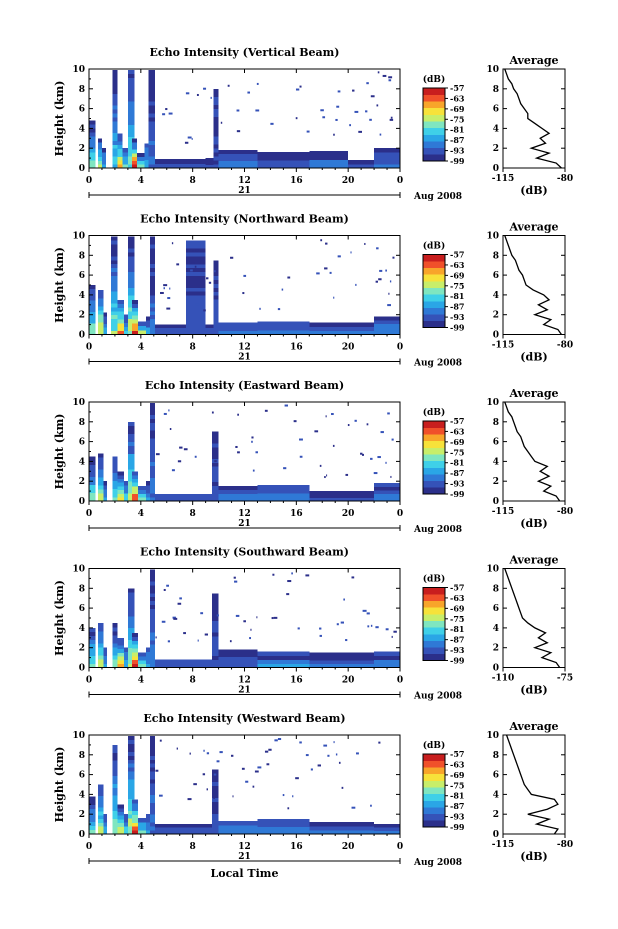 This screenshot has height=929, width=618. I want to click on profile-y-tick-label: 8, so click(496, 256).